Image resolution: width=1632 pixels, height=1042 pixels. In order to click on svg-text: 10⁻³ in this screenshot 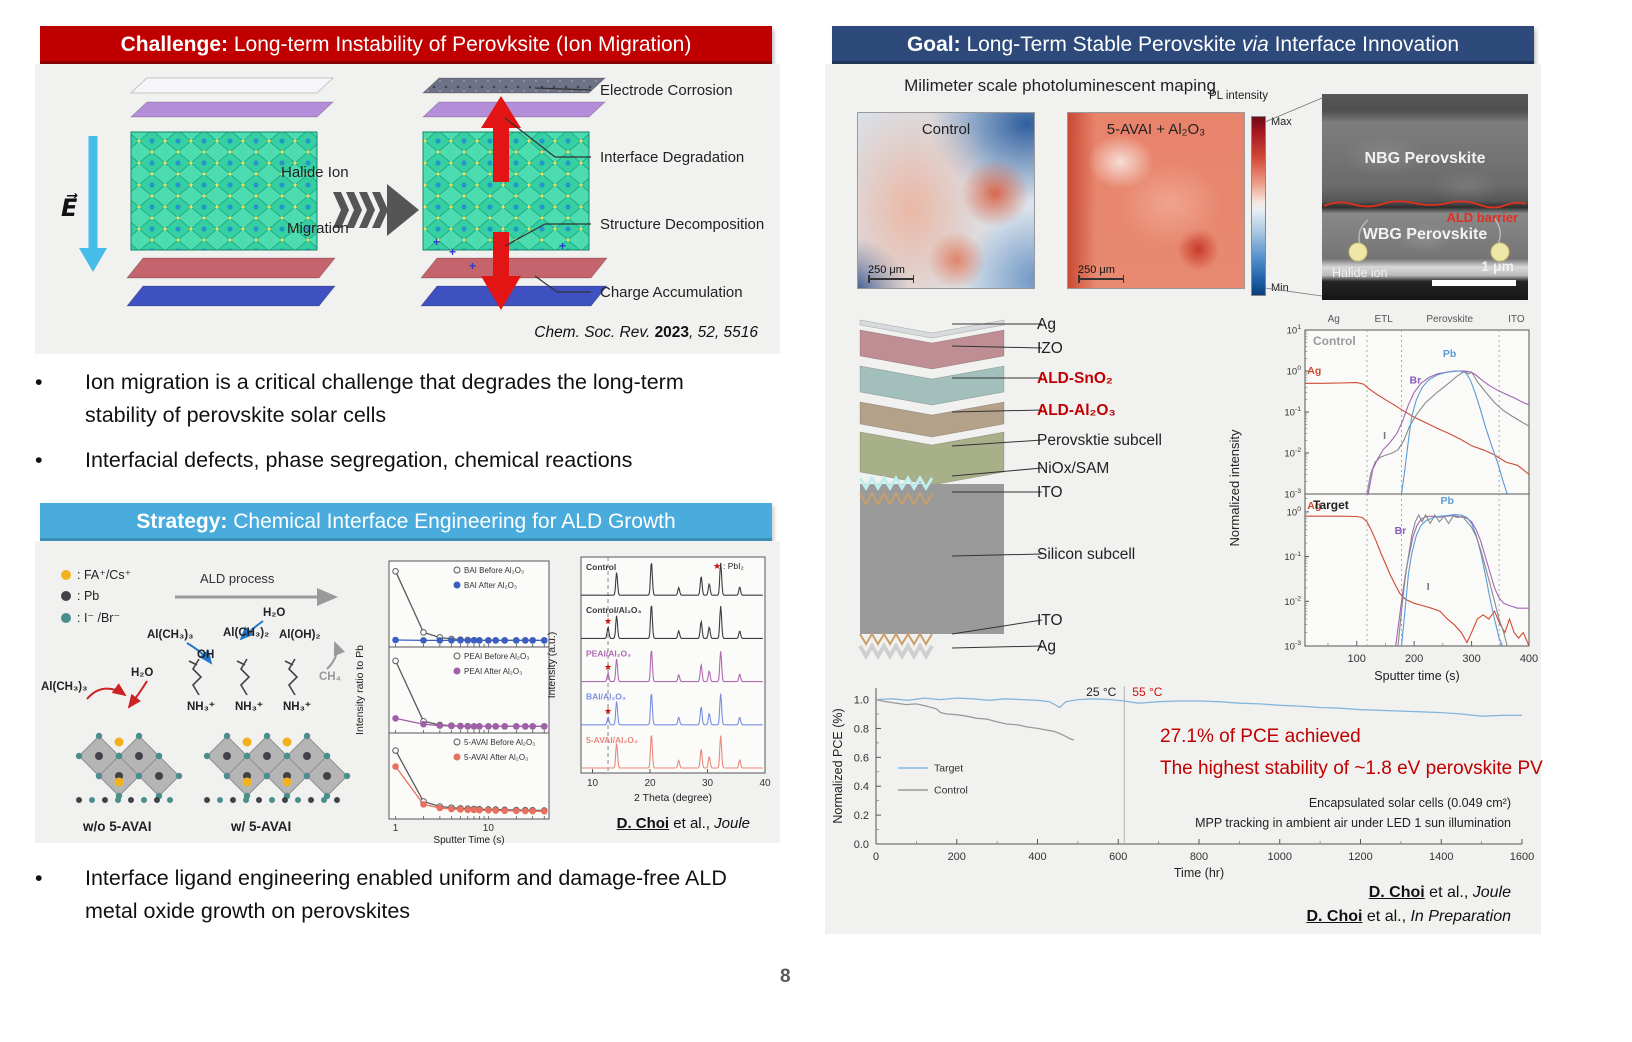, I will do `click(1292, 646)`.